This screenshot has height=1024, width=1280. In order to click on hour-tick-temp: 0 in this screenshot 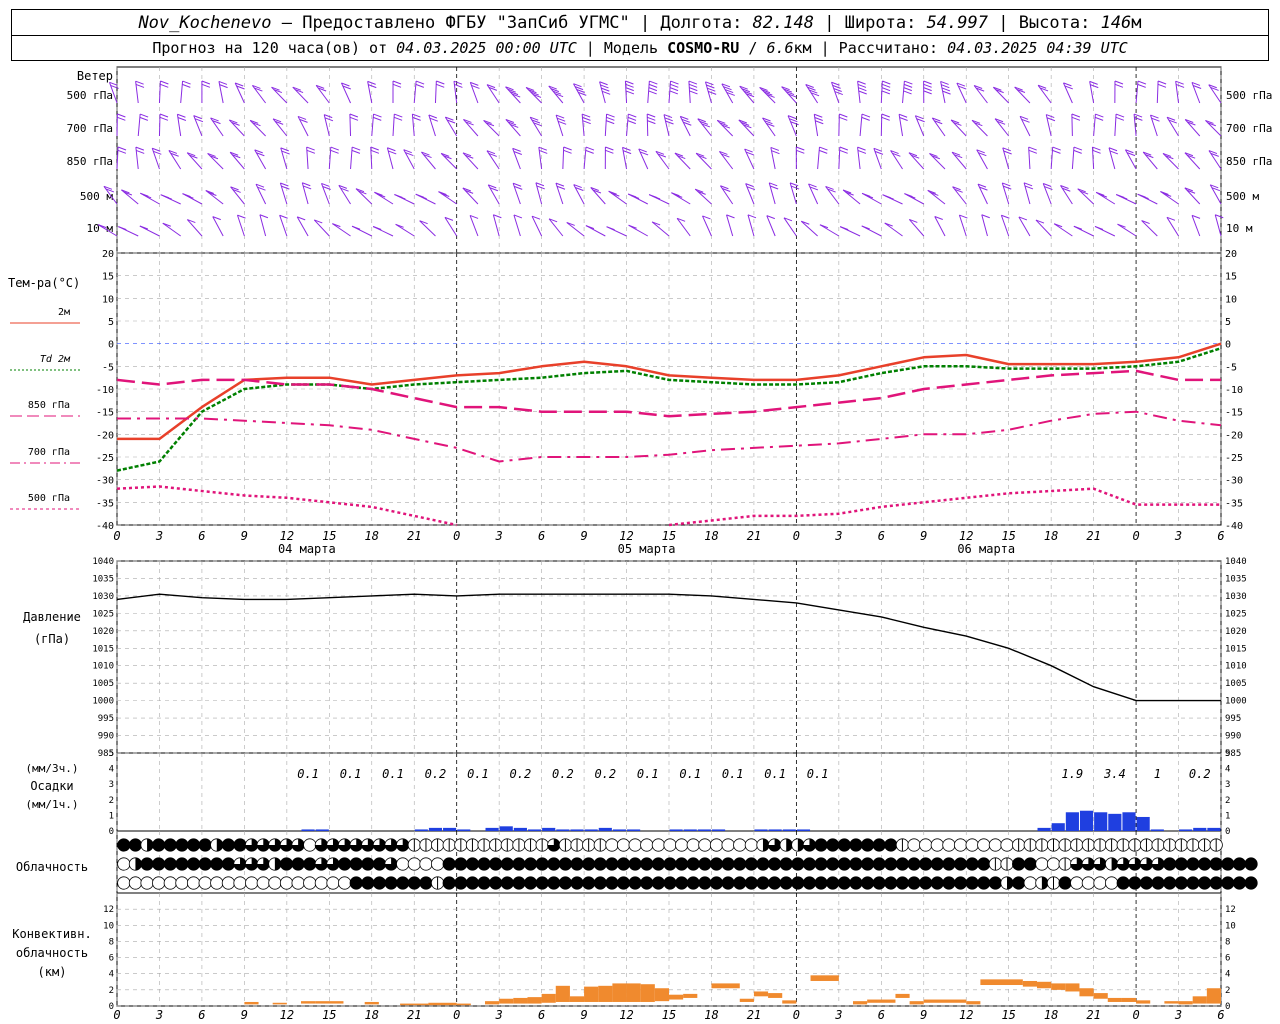, I will do `click(116, 536)`.